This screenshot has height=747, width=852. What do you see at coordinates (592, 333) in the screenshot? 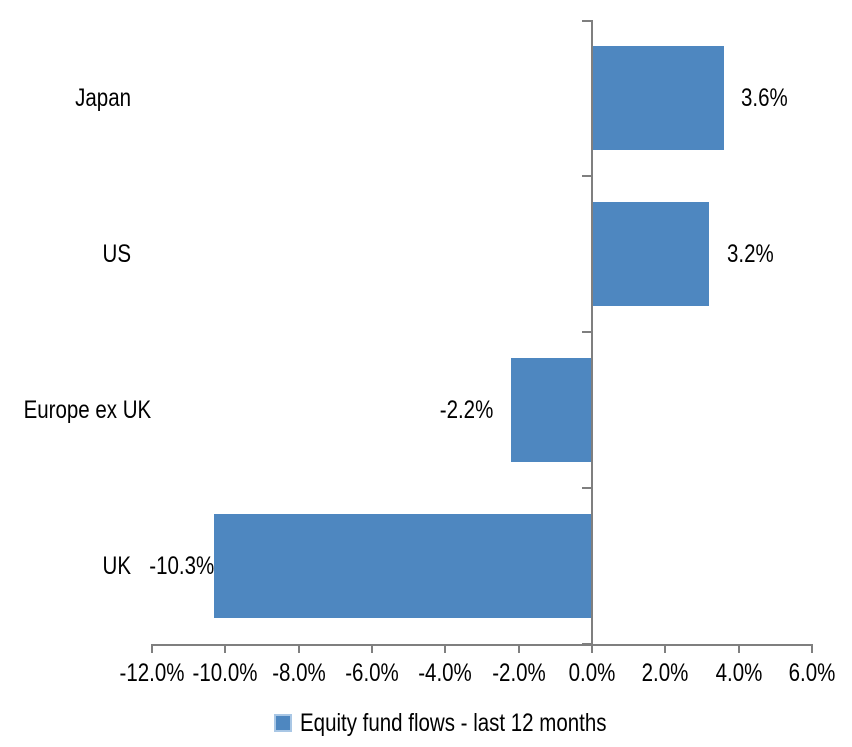
I see `y-axis-line` at bounding box center [592, 333].